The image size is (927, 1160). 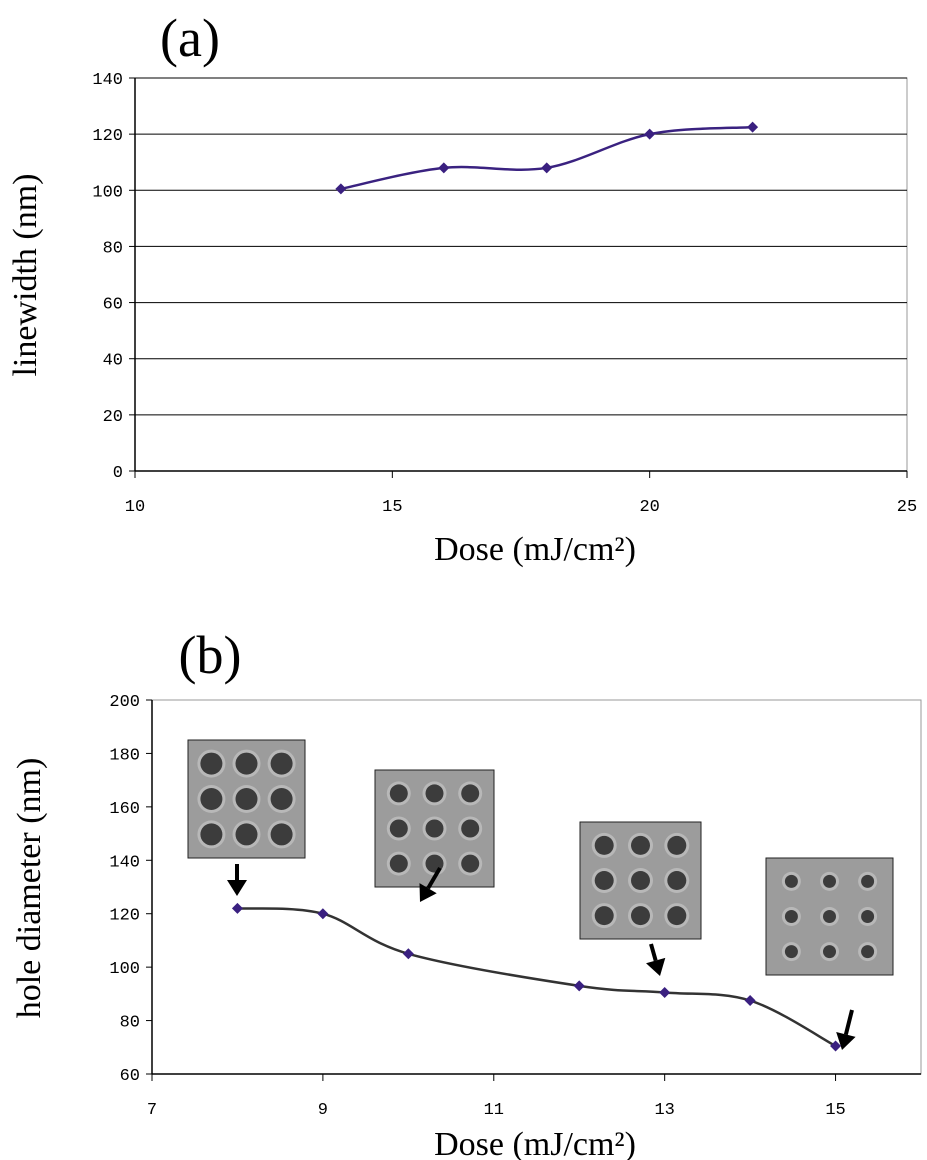 I want to click on y-tick-label: 180, so click(x=124, y=755).